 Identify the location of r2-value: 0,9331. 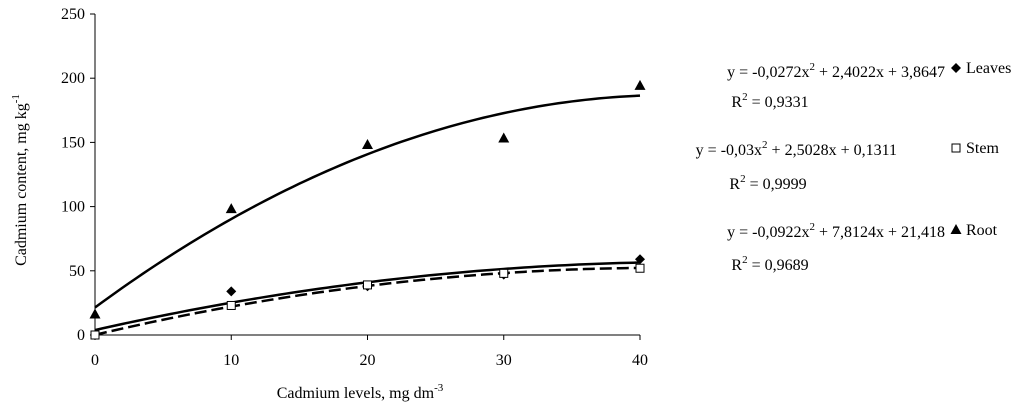
(787, 102).